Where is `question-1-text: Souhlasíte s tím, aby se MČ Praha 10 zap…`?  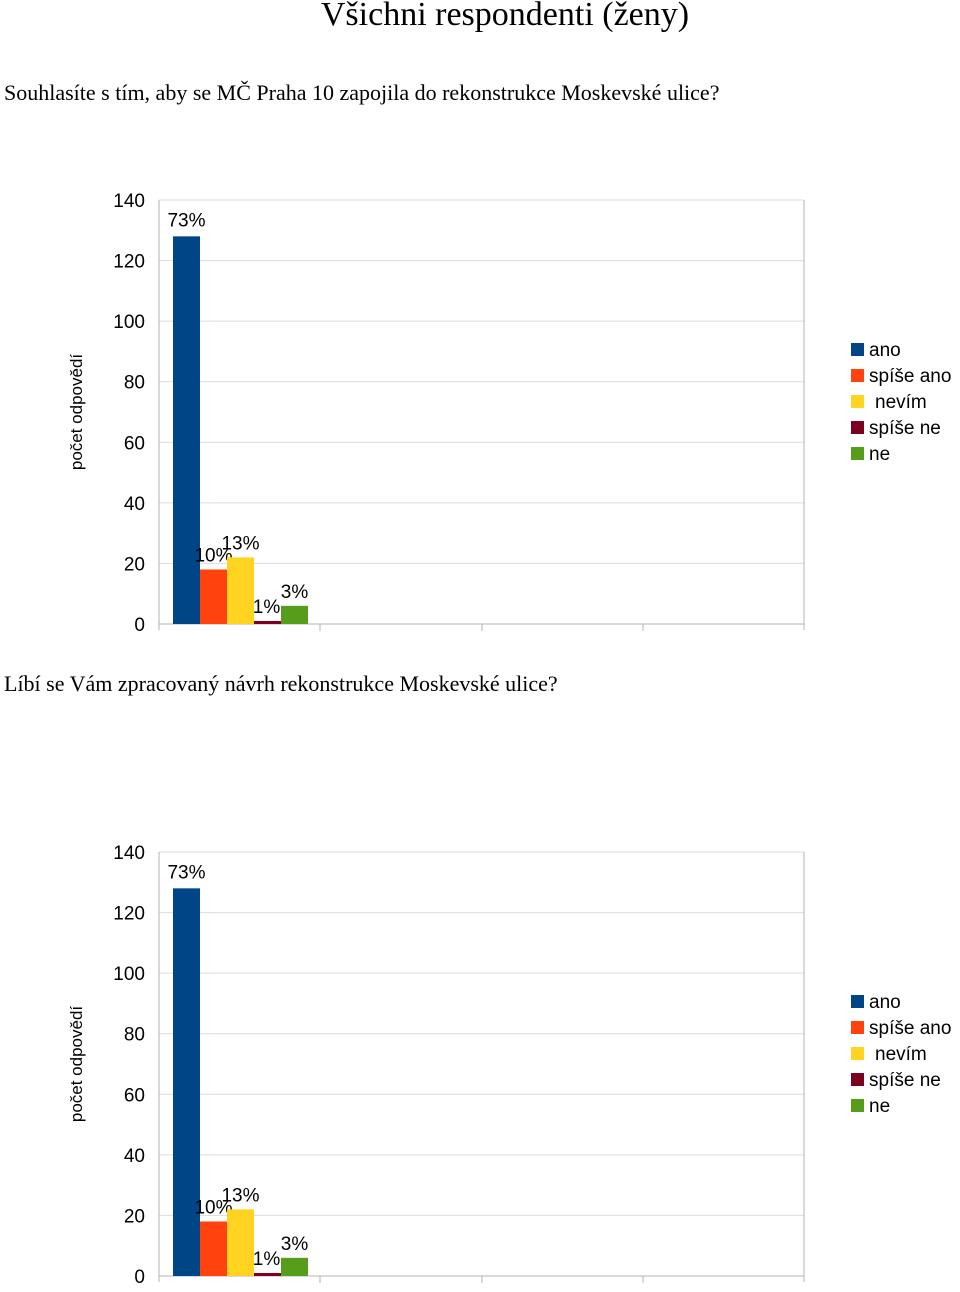
question-1-text: Souhlasíte s tím, aby se MČ Praha 10 zap… is located at coordinates (362, 92).